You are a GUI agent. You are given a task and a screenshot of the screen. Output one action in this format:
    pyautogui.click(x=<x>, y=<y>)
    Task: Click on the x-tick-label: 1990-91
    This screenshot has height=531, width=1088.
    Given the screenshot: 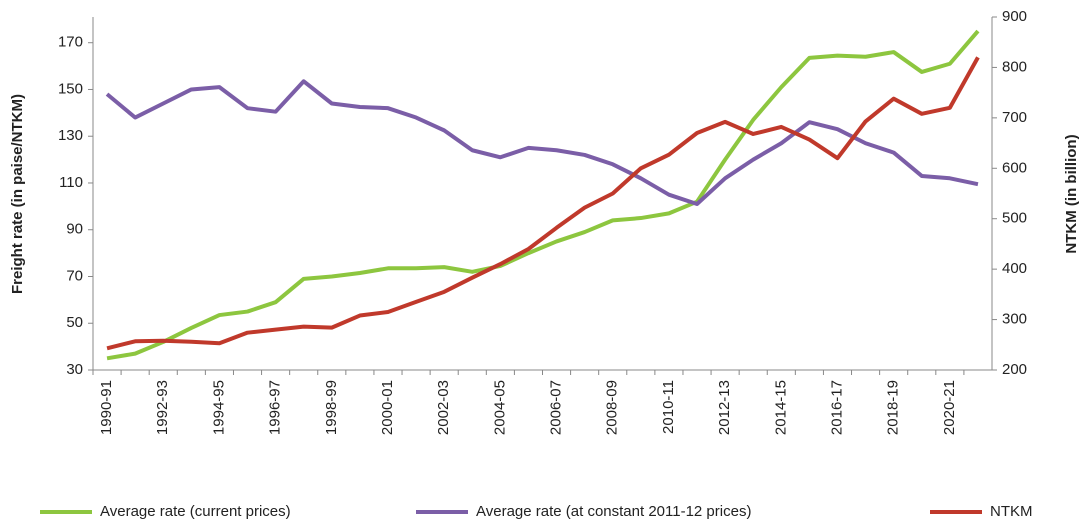 What is the action you would take?
    pyautogui.click(x=106, y=407)
    